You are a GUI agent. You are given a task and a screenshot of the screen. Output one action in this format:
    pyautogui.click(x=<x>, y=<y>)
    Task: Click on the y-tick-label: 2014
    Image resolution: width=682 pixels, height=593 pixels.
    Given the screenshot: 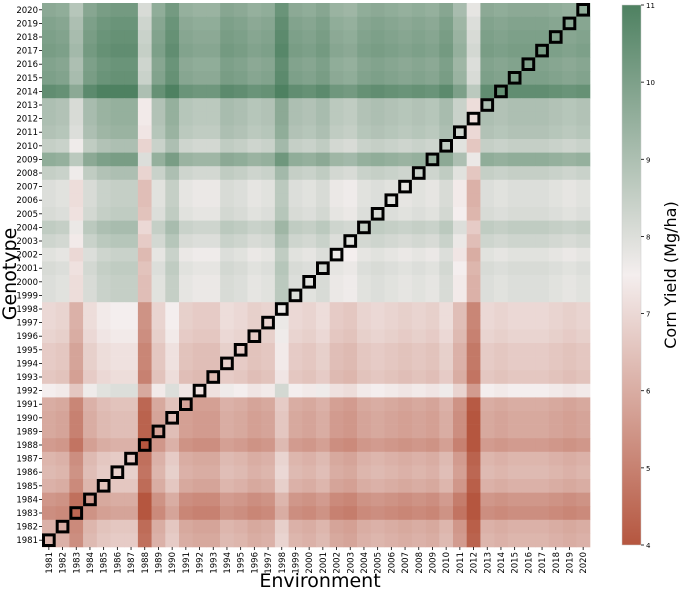 What is the action you would take?
    pyautogui.click(x=27, y=92)
    